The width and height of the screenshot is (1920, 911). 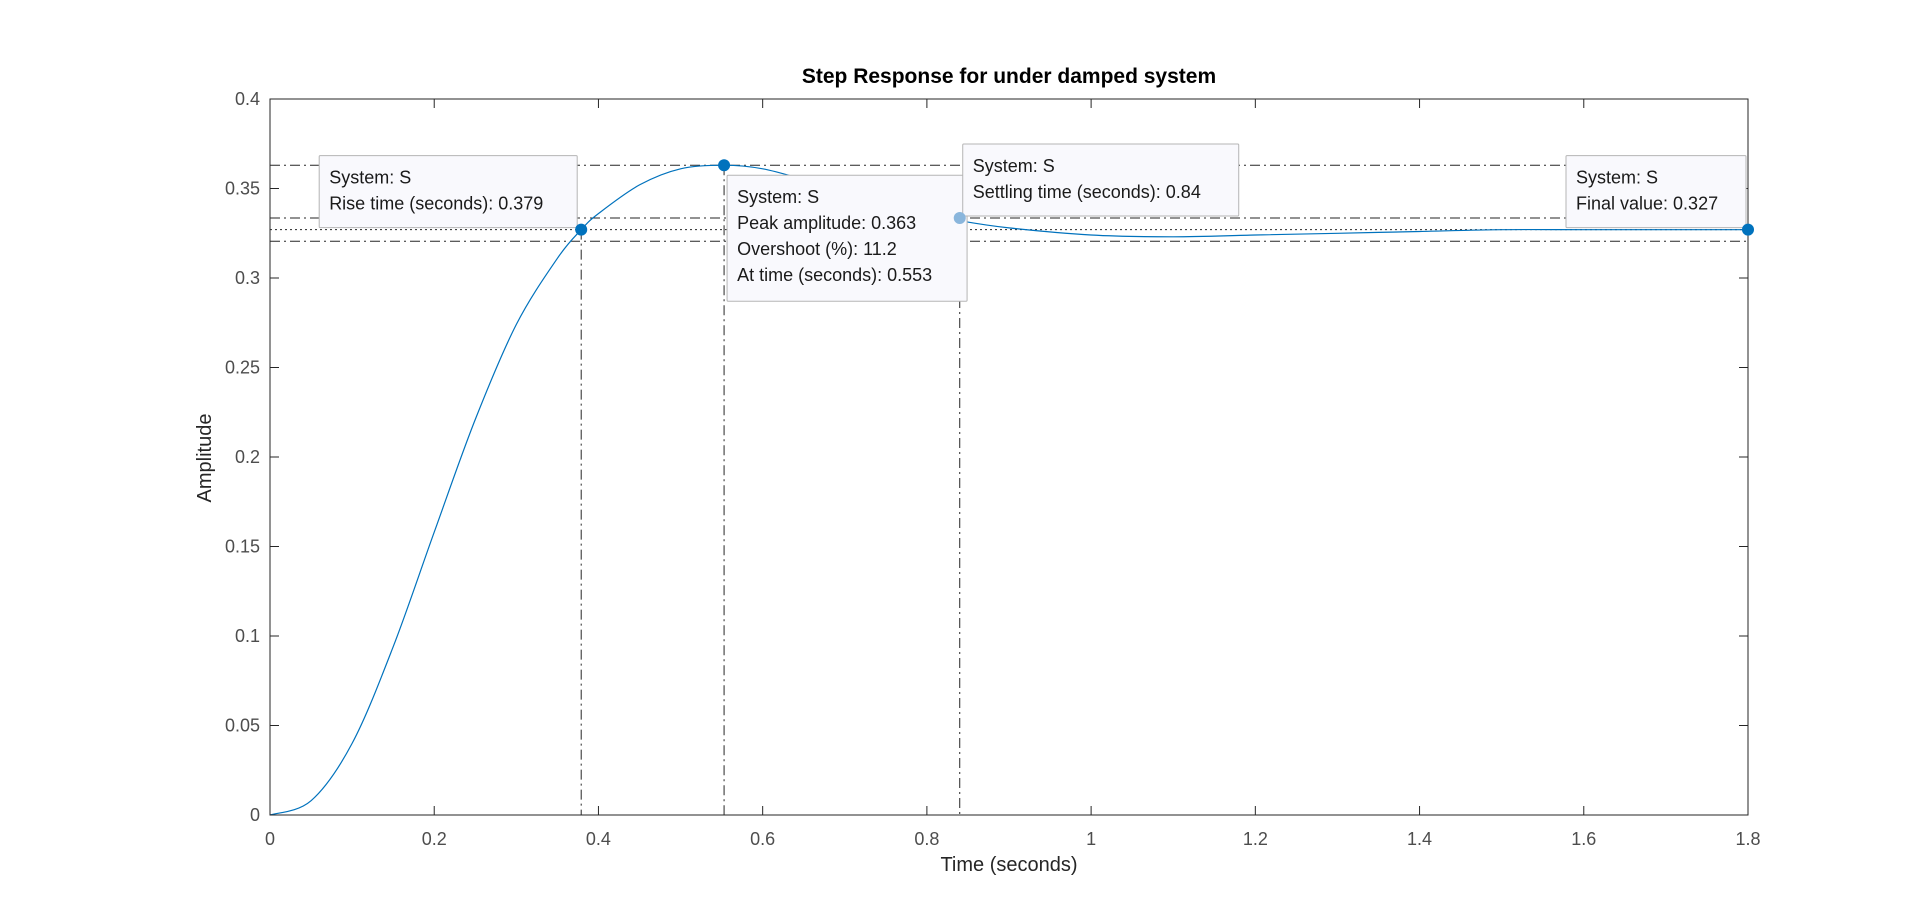 What do you see at coordinates (724, 165) in the screenshot?
I see `datatip-marker-peak` at bounding box center [724, 165].